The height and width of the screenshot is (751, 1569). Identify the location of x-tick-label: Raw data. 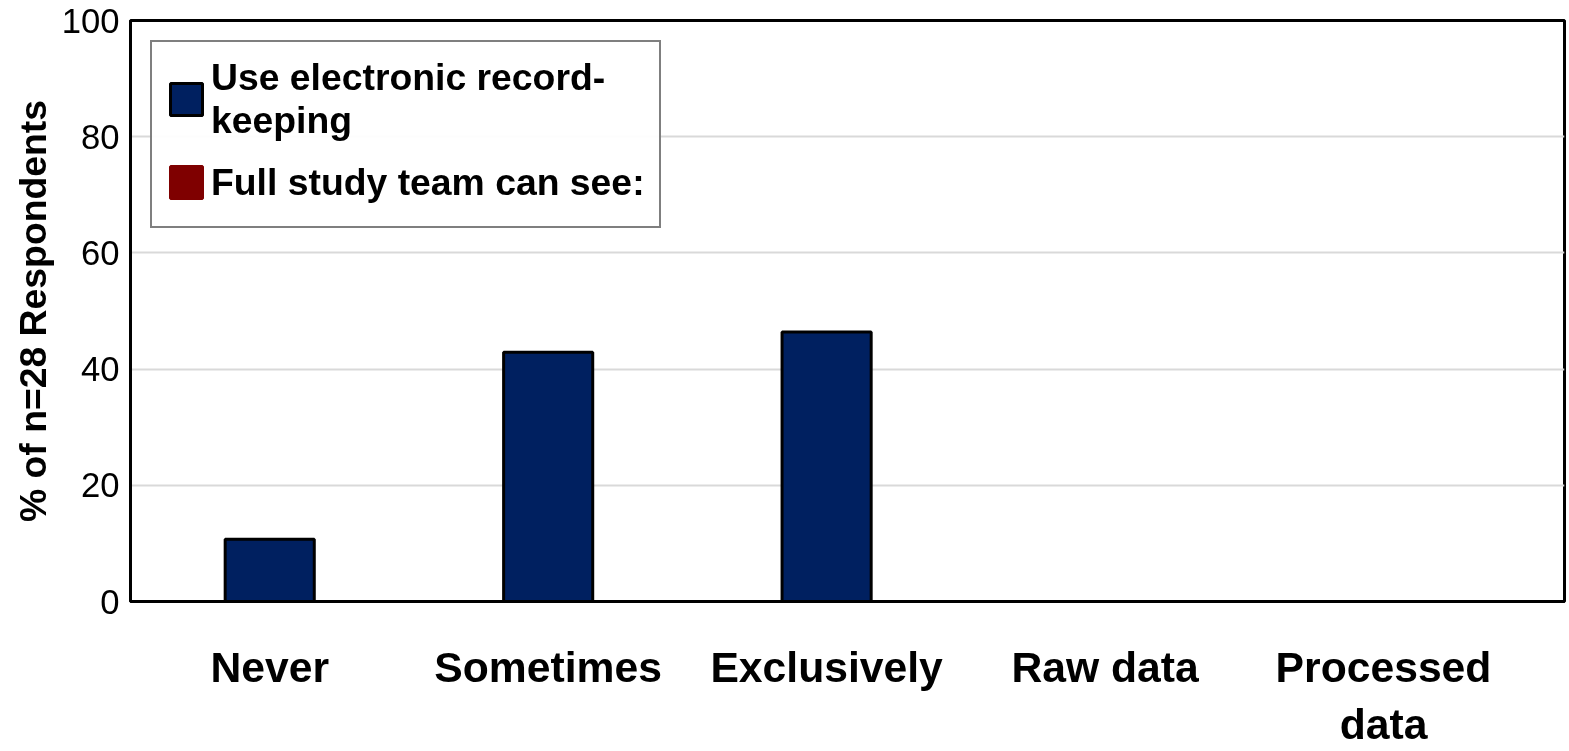
(1105, 666).